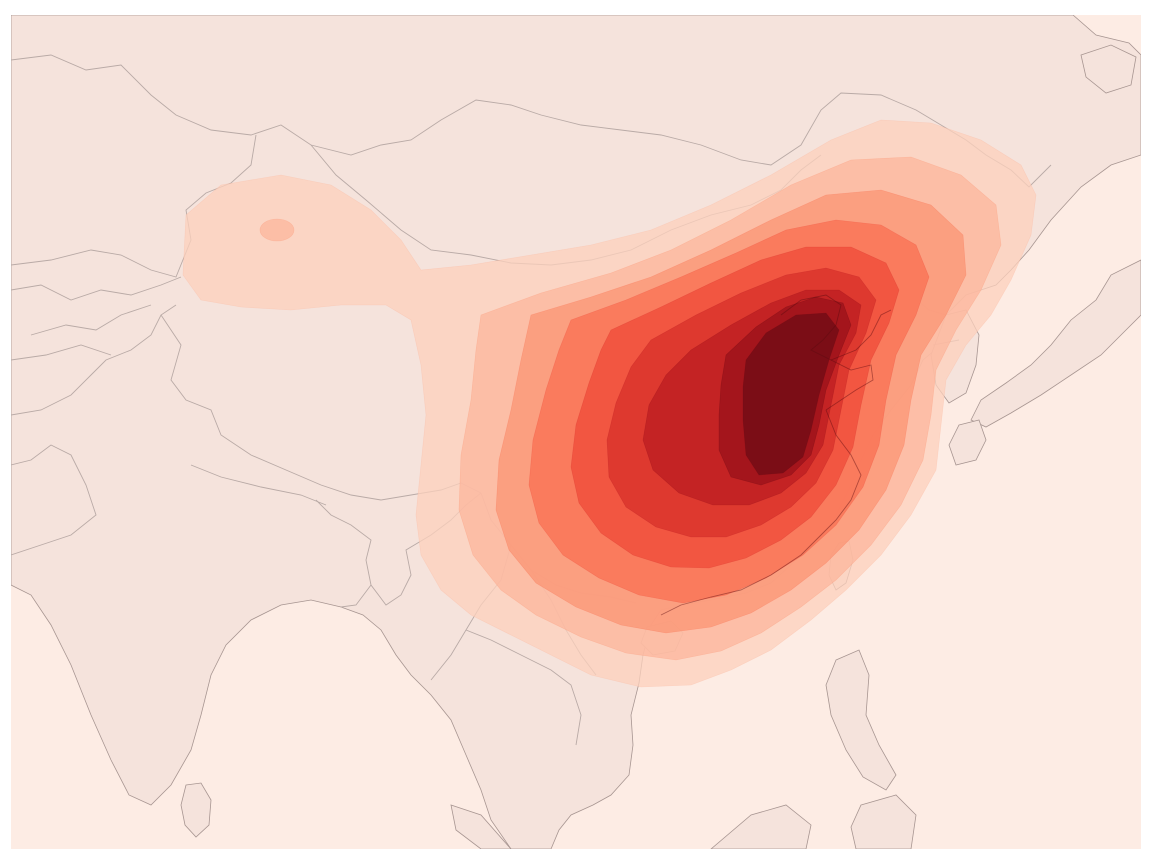  I want to click on borneo-north, so click(761, 826).